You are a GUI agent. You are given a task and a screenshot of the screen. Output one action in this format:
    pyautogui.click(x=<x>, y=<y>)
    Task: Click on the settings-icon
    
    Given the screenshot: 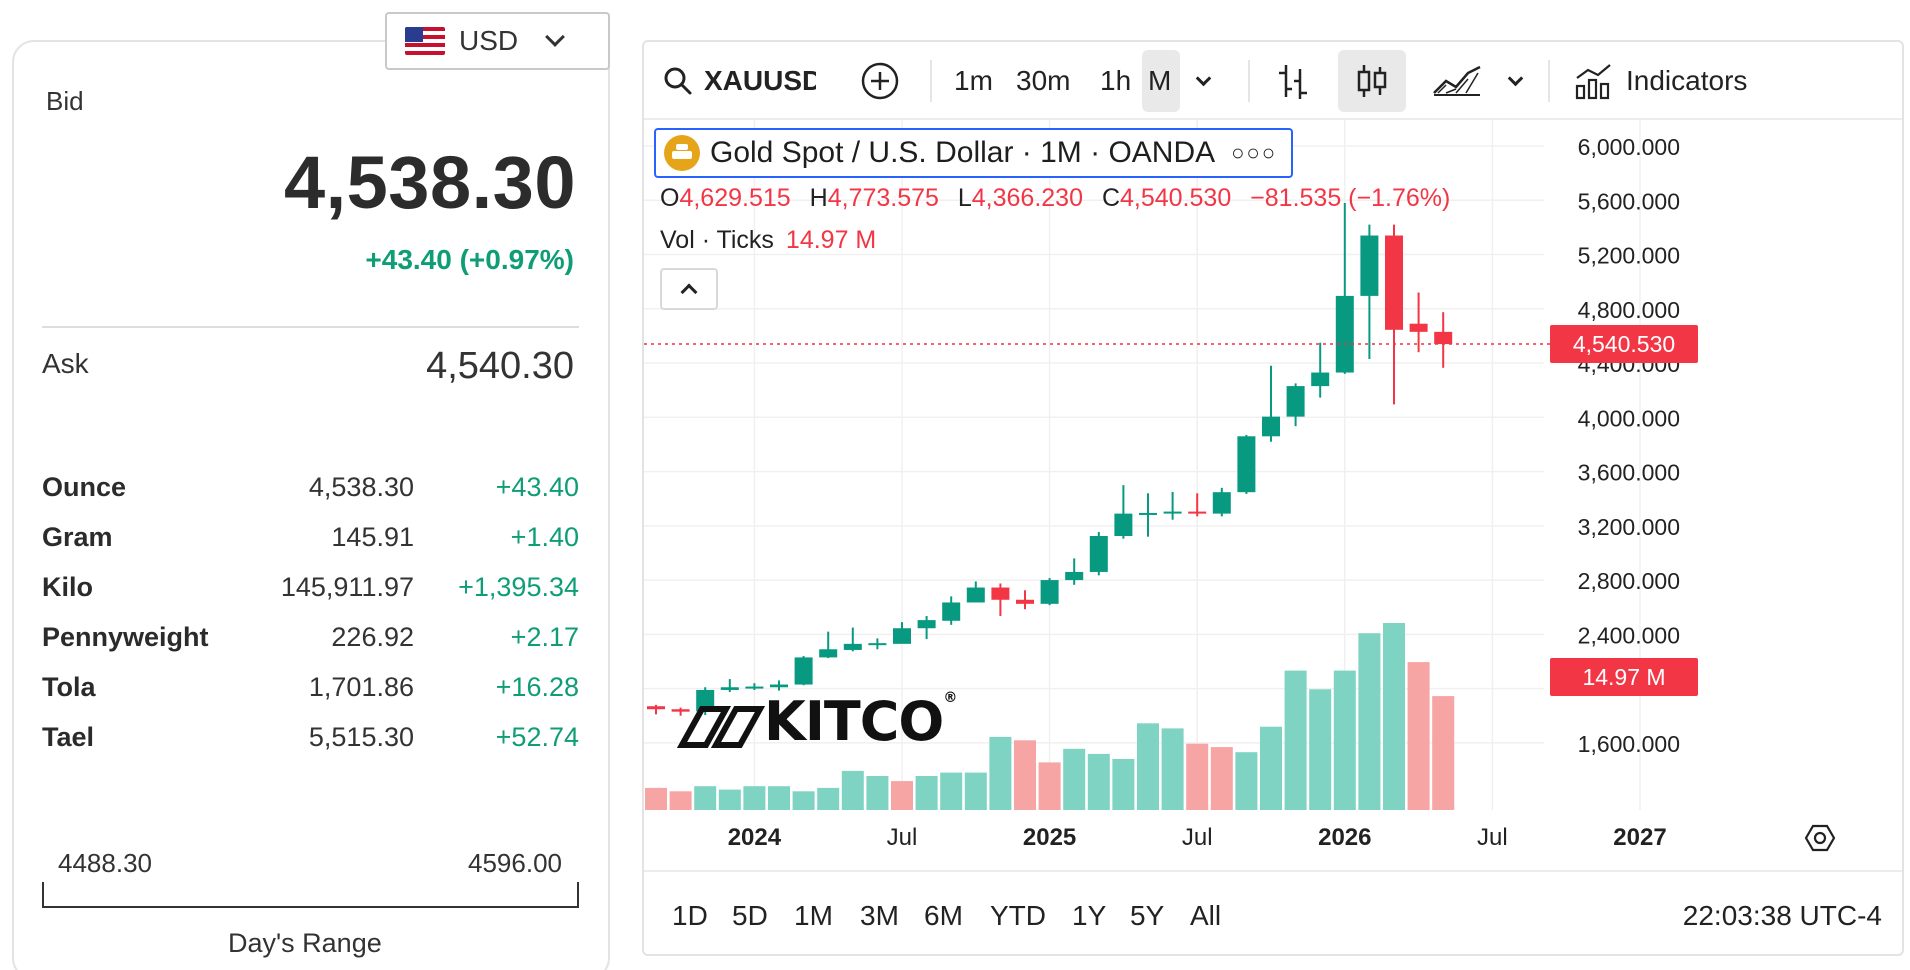 What is the action you would take?
    pyautogui.click(x=1820, y=838)
    